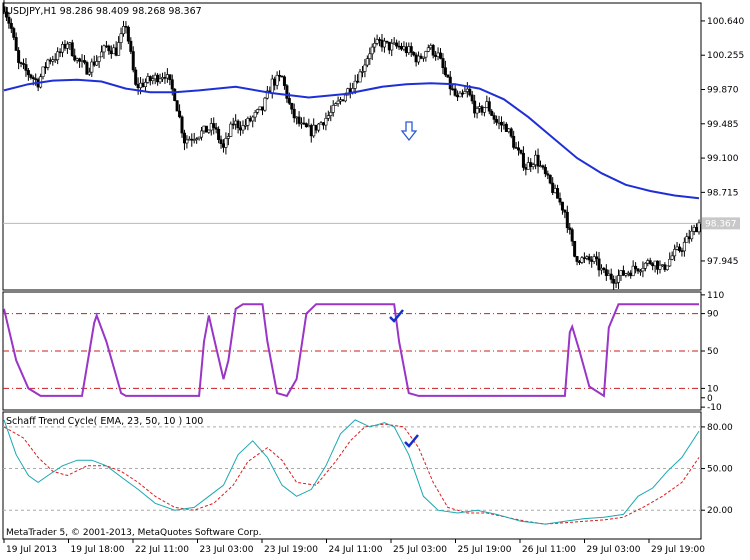 Image resolution: width=750 pixels, height=560 pixels. Describe the element at coordinates (725, 56) in the screenshot. I see `price-tick-label: 100.255` at that location.